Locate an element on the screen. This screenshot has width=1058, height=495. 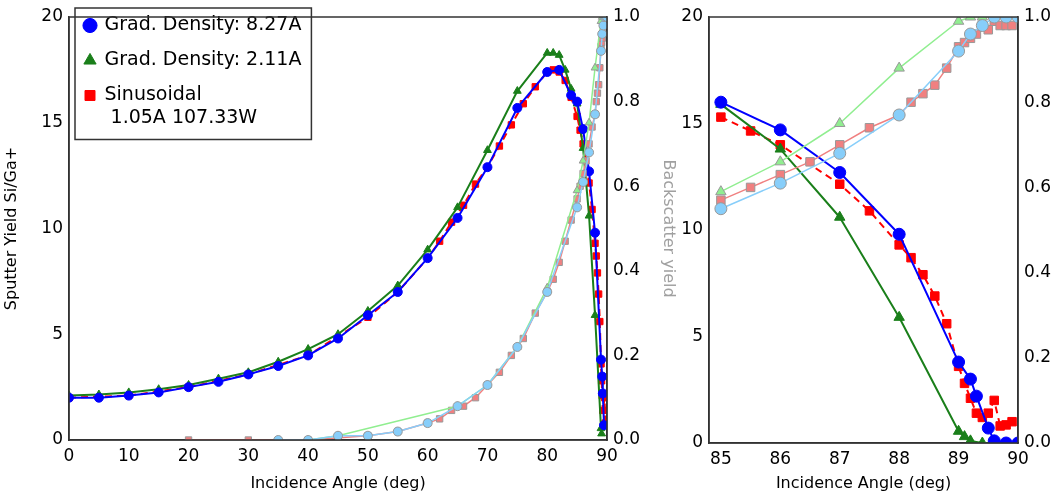
x-tick-label: 85 is located at coordinates (721, 457).